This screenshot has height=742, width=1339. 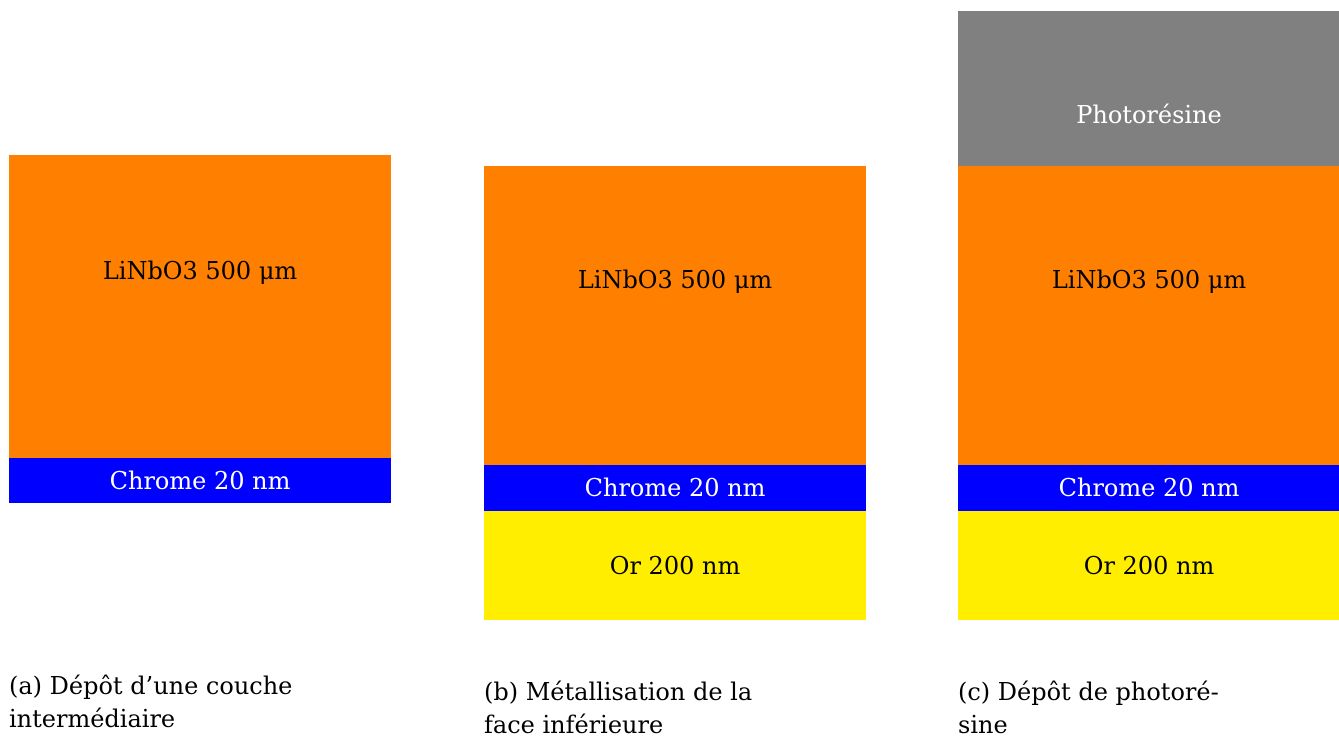 What do you see at coordinates (179, 703) in the screenshot?
I see `caption: (a) Dépôt d’une couche intermédiaire` at bounding box center [179, 703].